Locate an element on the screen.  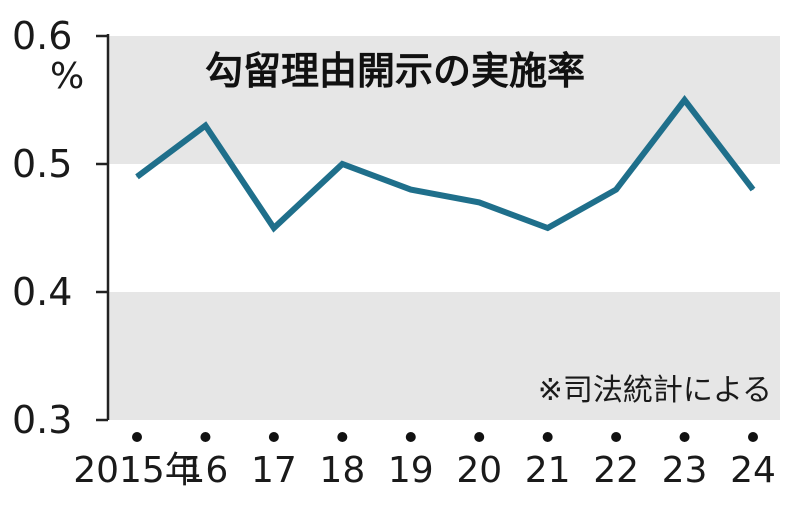
x-tick-label: 19 is located at coordinates (411, 470).